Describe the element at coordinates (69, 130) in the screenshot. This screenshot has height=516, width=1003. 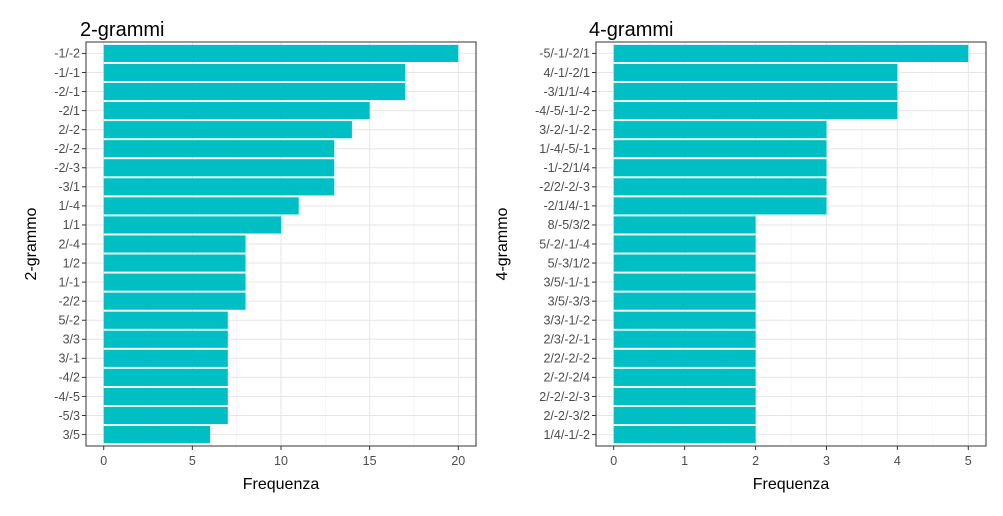
I see `y-tick-label: 2/-2` at that location.